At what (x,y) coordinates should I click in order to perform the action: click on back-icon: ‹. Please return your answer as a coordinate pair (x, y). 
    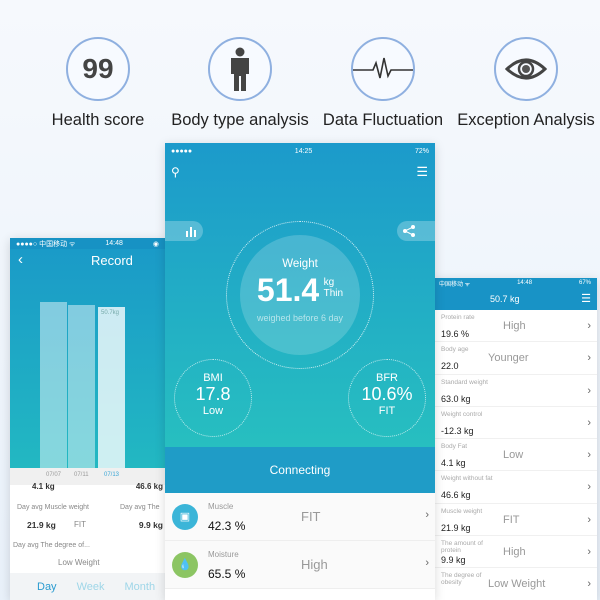
    Looking at the image, I should click on (20, 259).